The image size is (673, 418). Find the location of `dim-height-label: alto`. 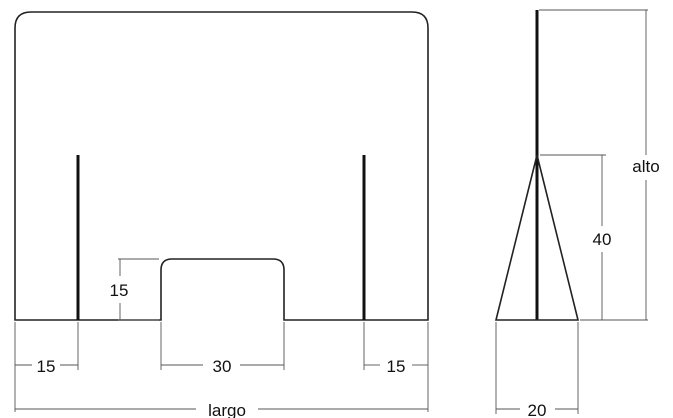

dim-height-label: alto is located at coordinates (645, 166).